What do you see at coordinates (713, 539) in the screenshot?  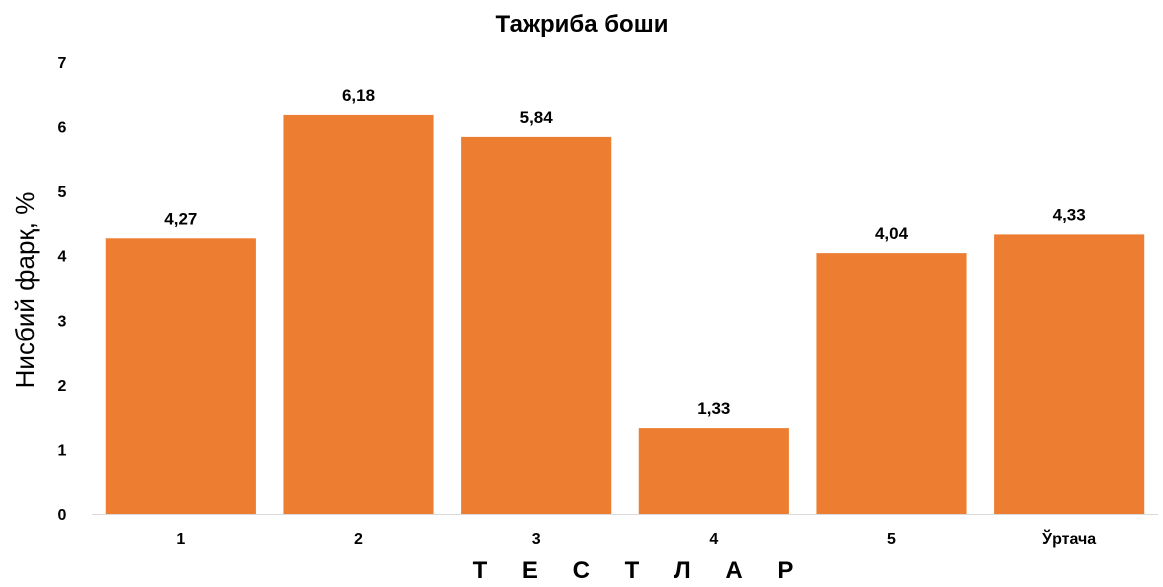 I see `x-tick-label: 4` at bounding box center [713, 539].